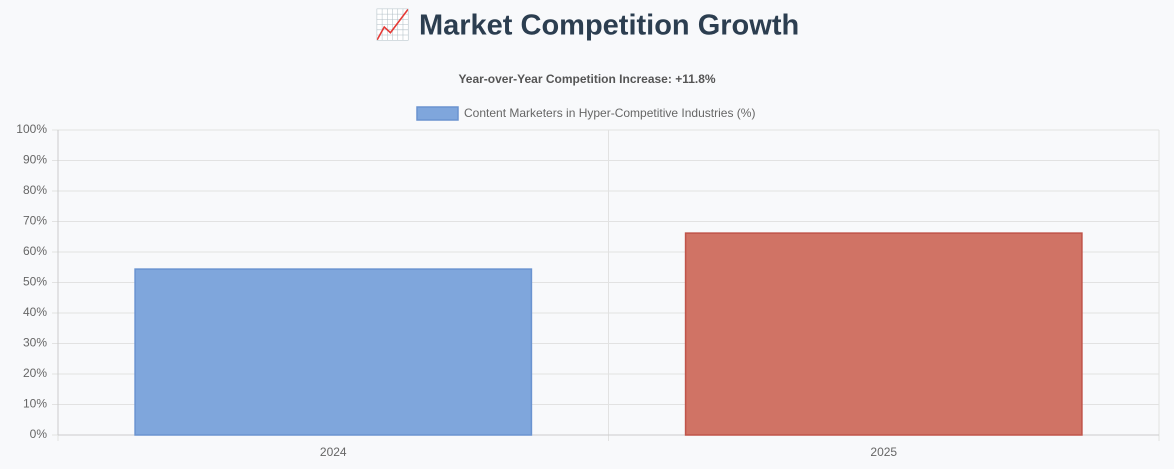  Describe the element at coordinates (35, 251) in the screenshot. I see `y-tick-label: 60%` at that location.